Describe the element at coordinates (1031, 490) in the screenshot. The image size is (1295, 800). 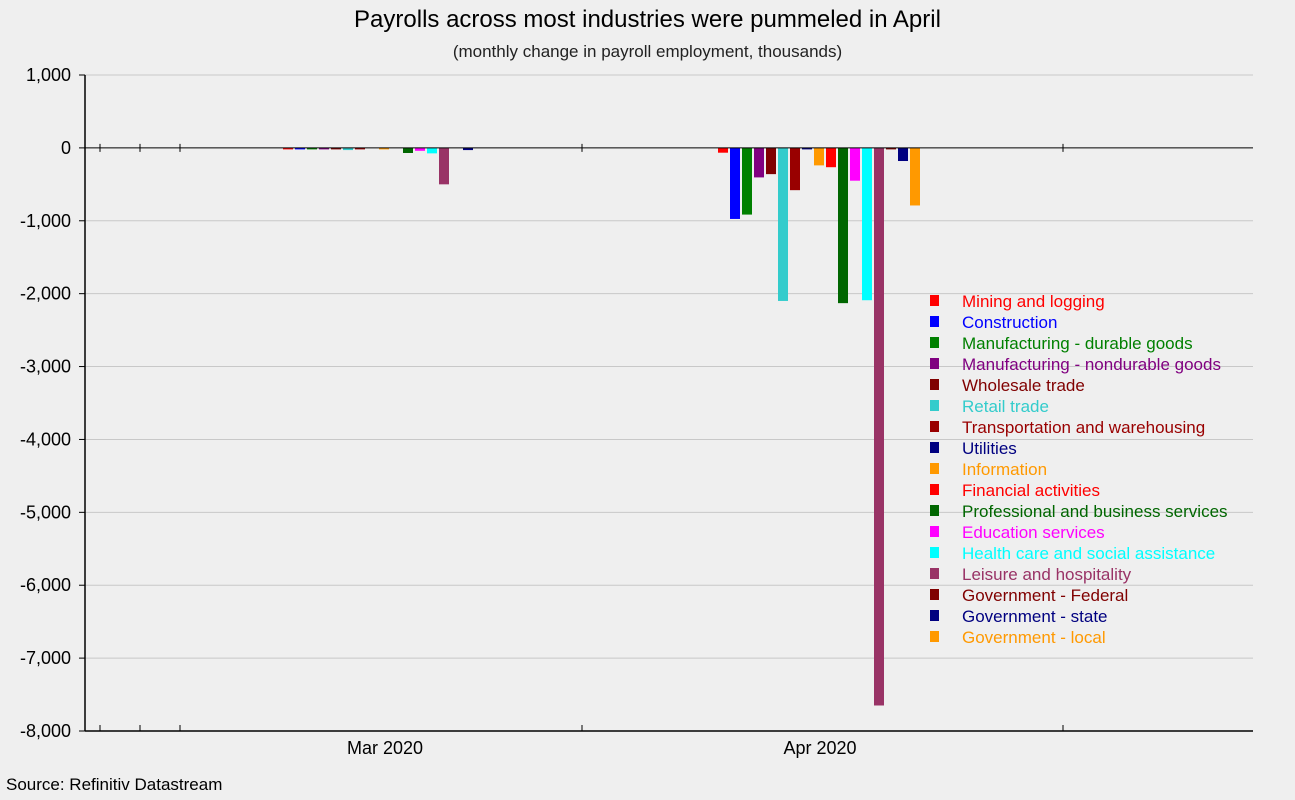
I see `legend-label: Financial activities` at that location.